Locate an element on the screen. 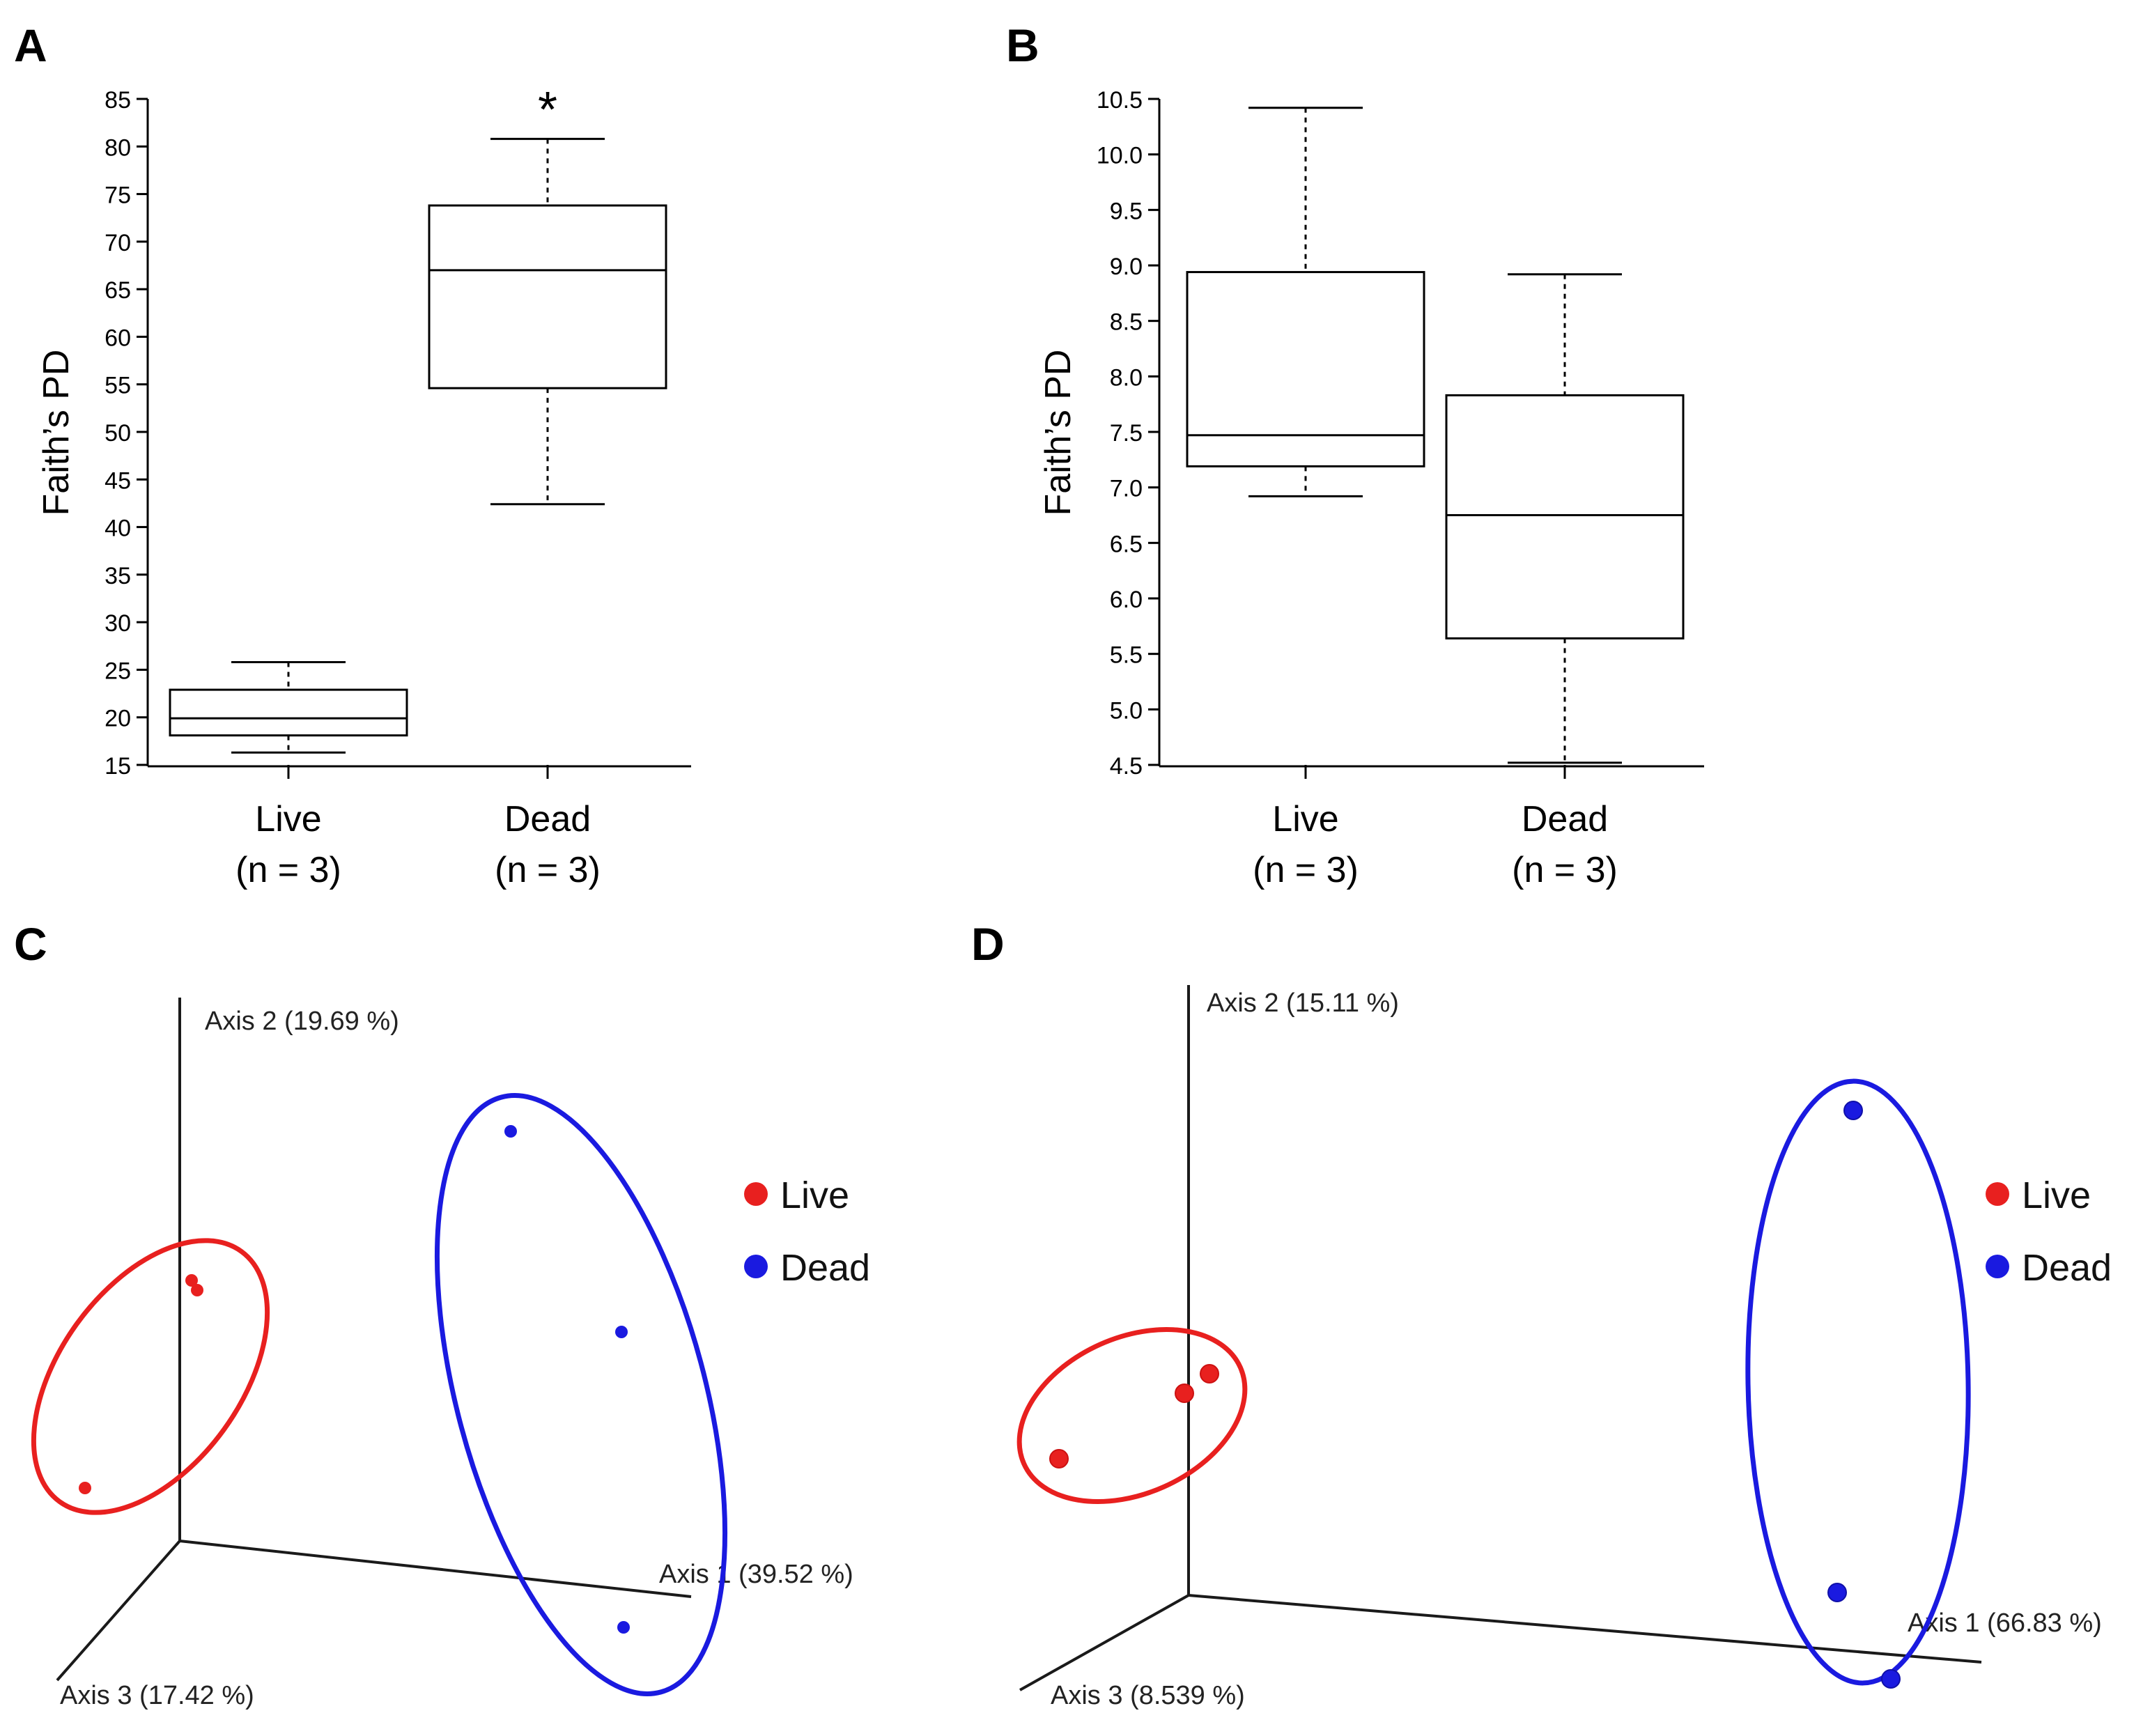 This screenshot has width=2150, height=1736. y-tick-label: 4.5 is located at coordinates (1126, 766).